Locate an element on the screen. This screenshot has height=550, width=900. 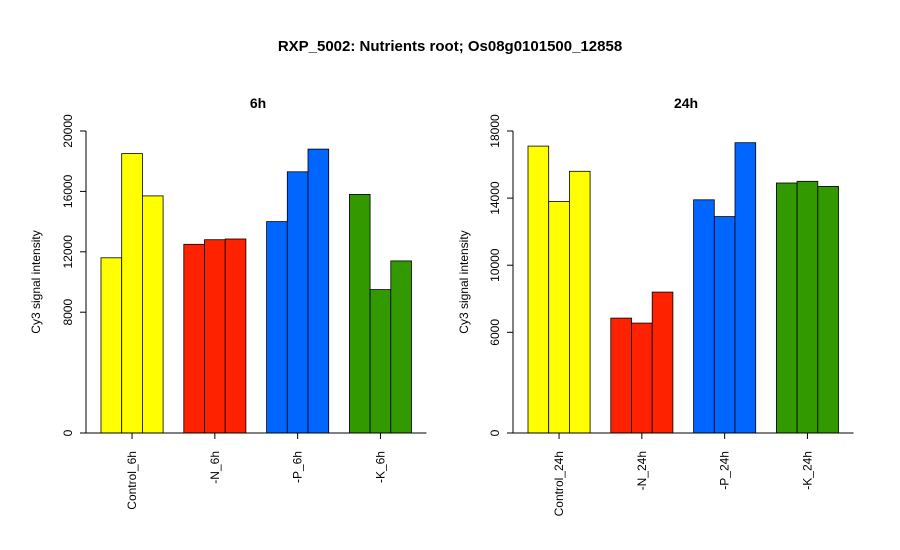
y-tick-label-1-2: 10000 is located at coordinates (495, 265).